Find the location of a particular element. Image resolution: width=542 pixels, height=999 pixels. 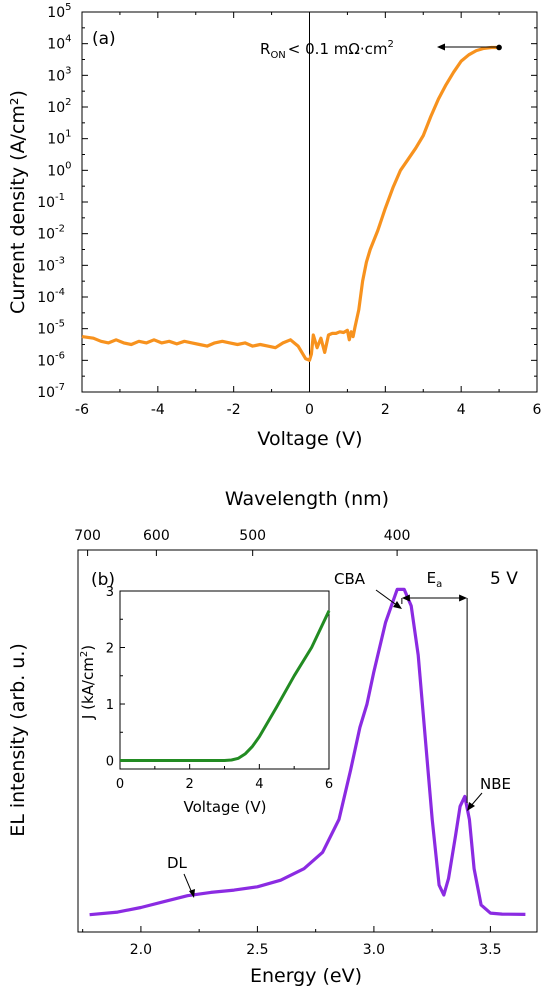

dl-arrowhead is located at coordinates (192, 893).